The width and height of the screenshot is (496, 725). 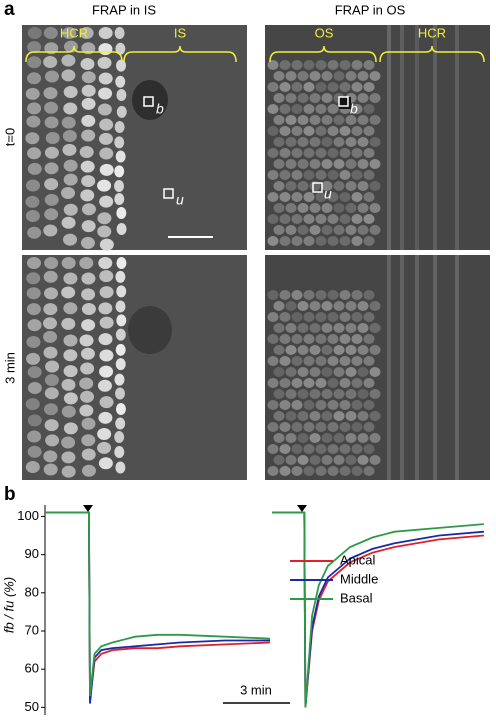 What do you see at coordinates (32, 553) in the screenshot?
I see `y-tick-label: 90` at bounding box center [32, 553].